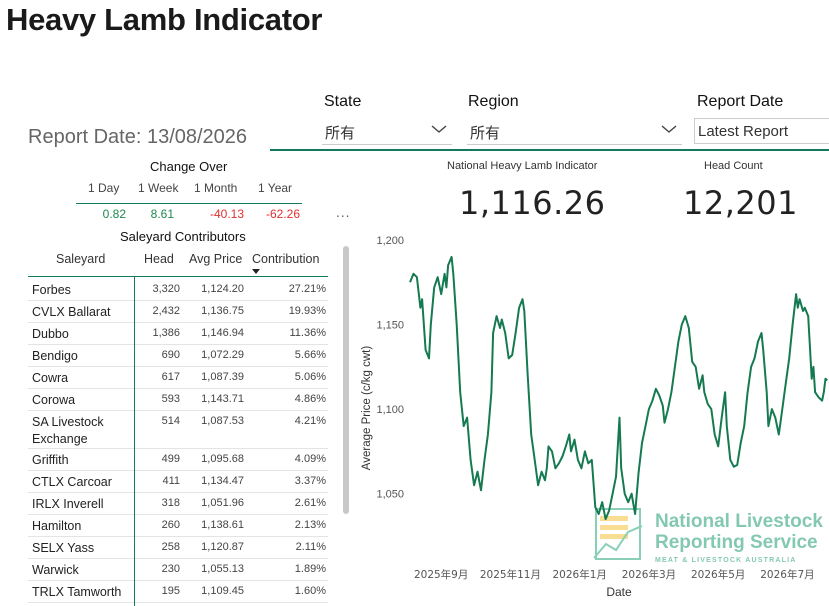 Image resolution: width=829 pixels, height=606 pixels. What do you see at coordinates (138, 137) in the screenshot?
I see `report-date-label: Report Date: 13/08/2026` at bounding box center [138, 137].